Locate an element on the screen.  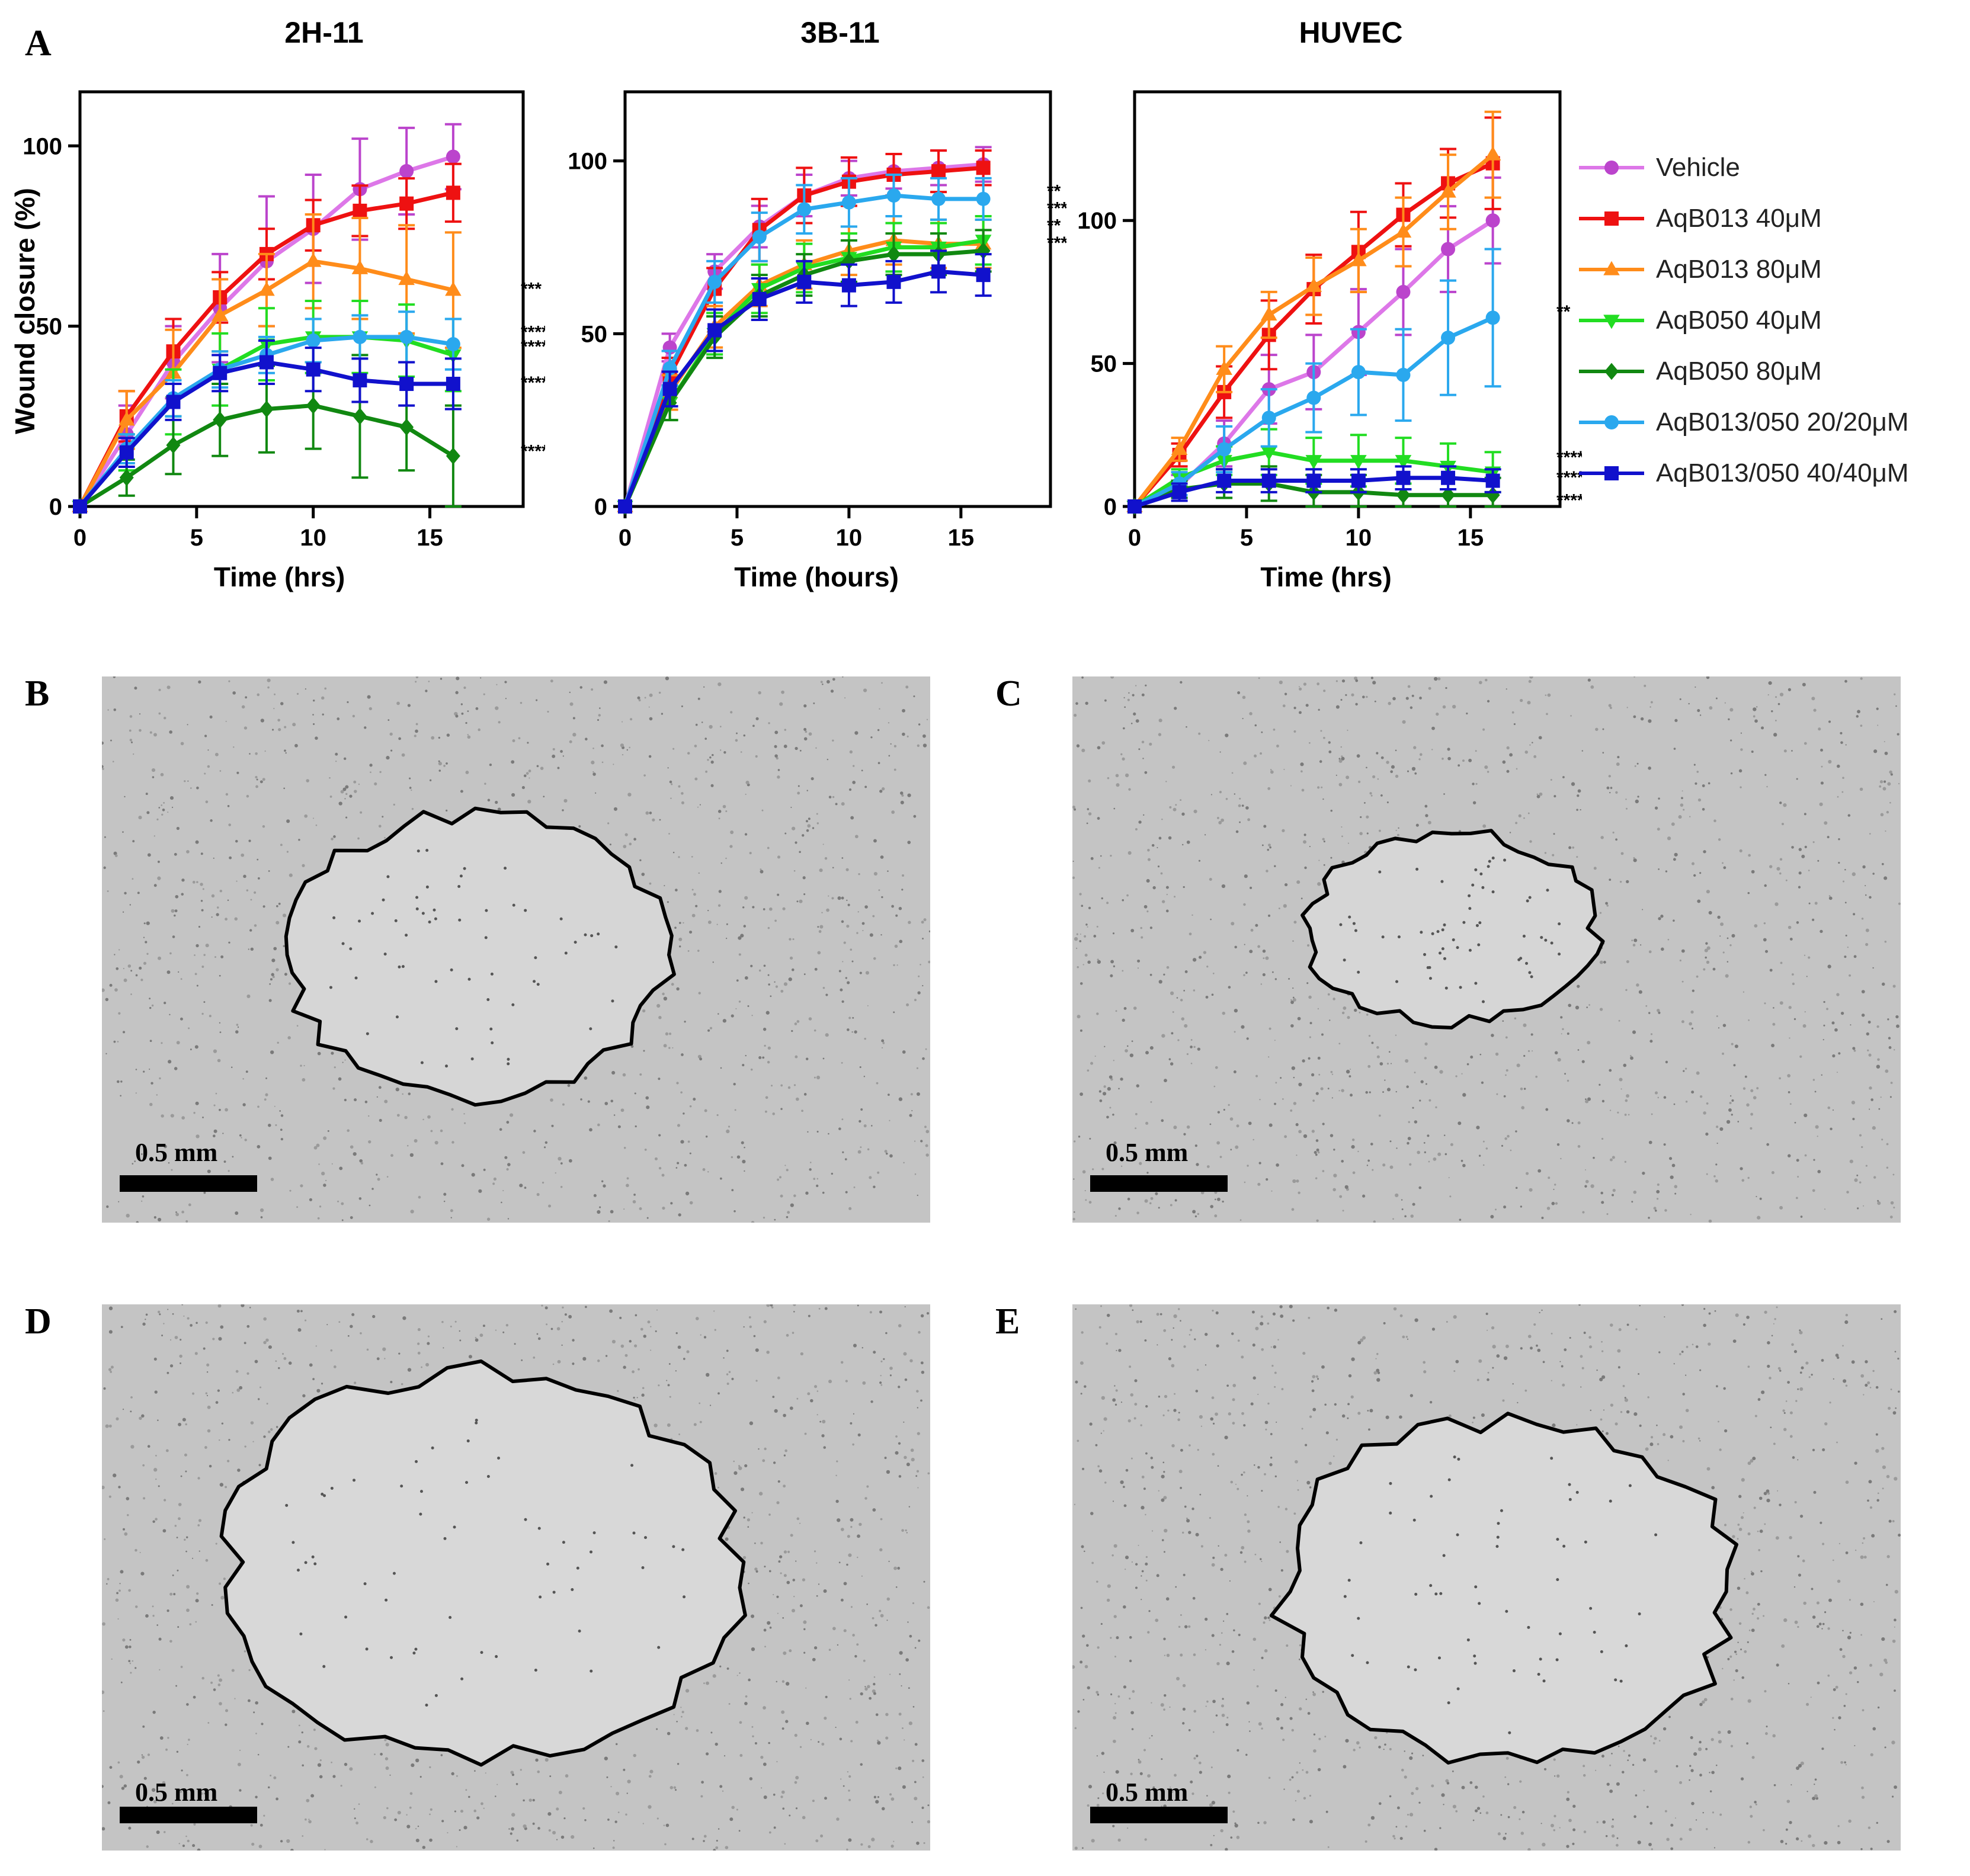
legend-label: AqB013 80μM is located at coordinates (1739, 270).